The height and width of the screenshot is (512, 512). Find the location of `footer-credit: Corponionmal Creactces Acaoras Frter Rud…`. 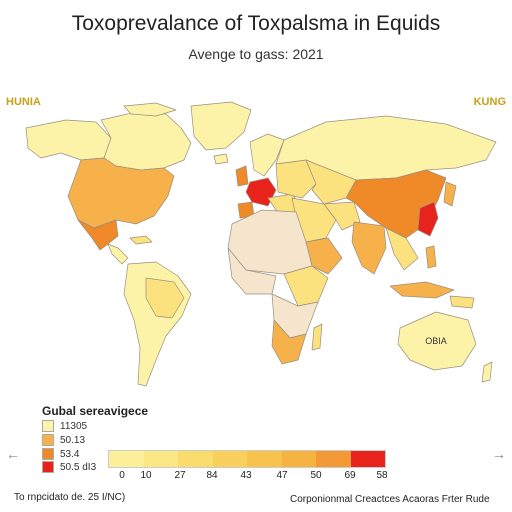

footer-credit: Corponionmal Creactces Acaoras Frter Rud… is located at coordinates (390, 499).